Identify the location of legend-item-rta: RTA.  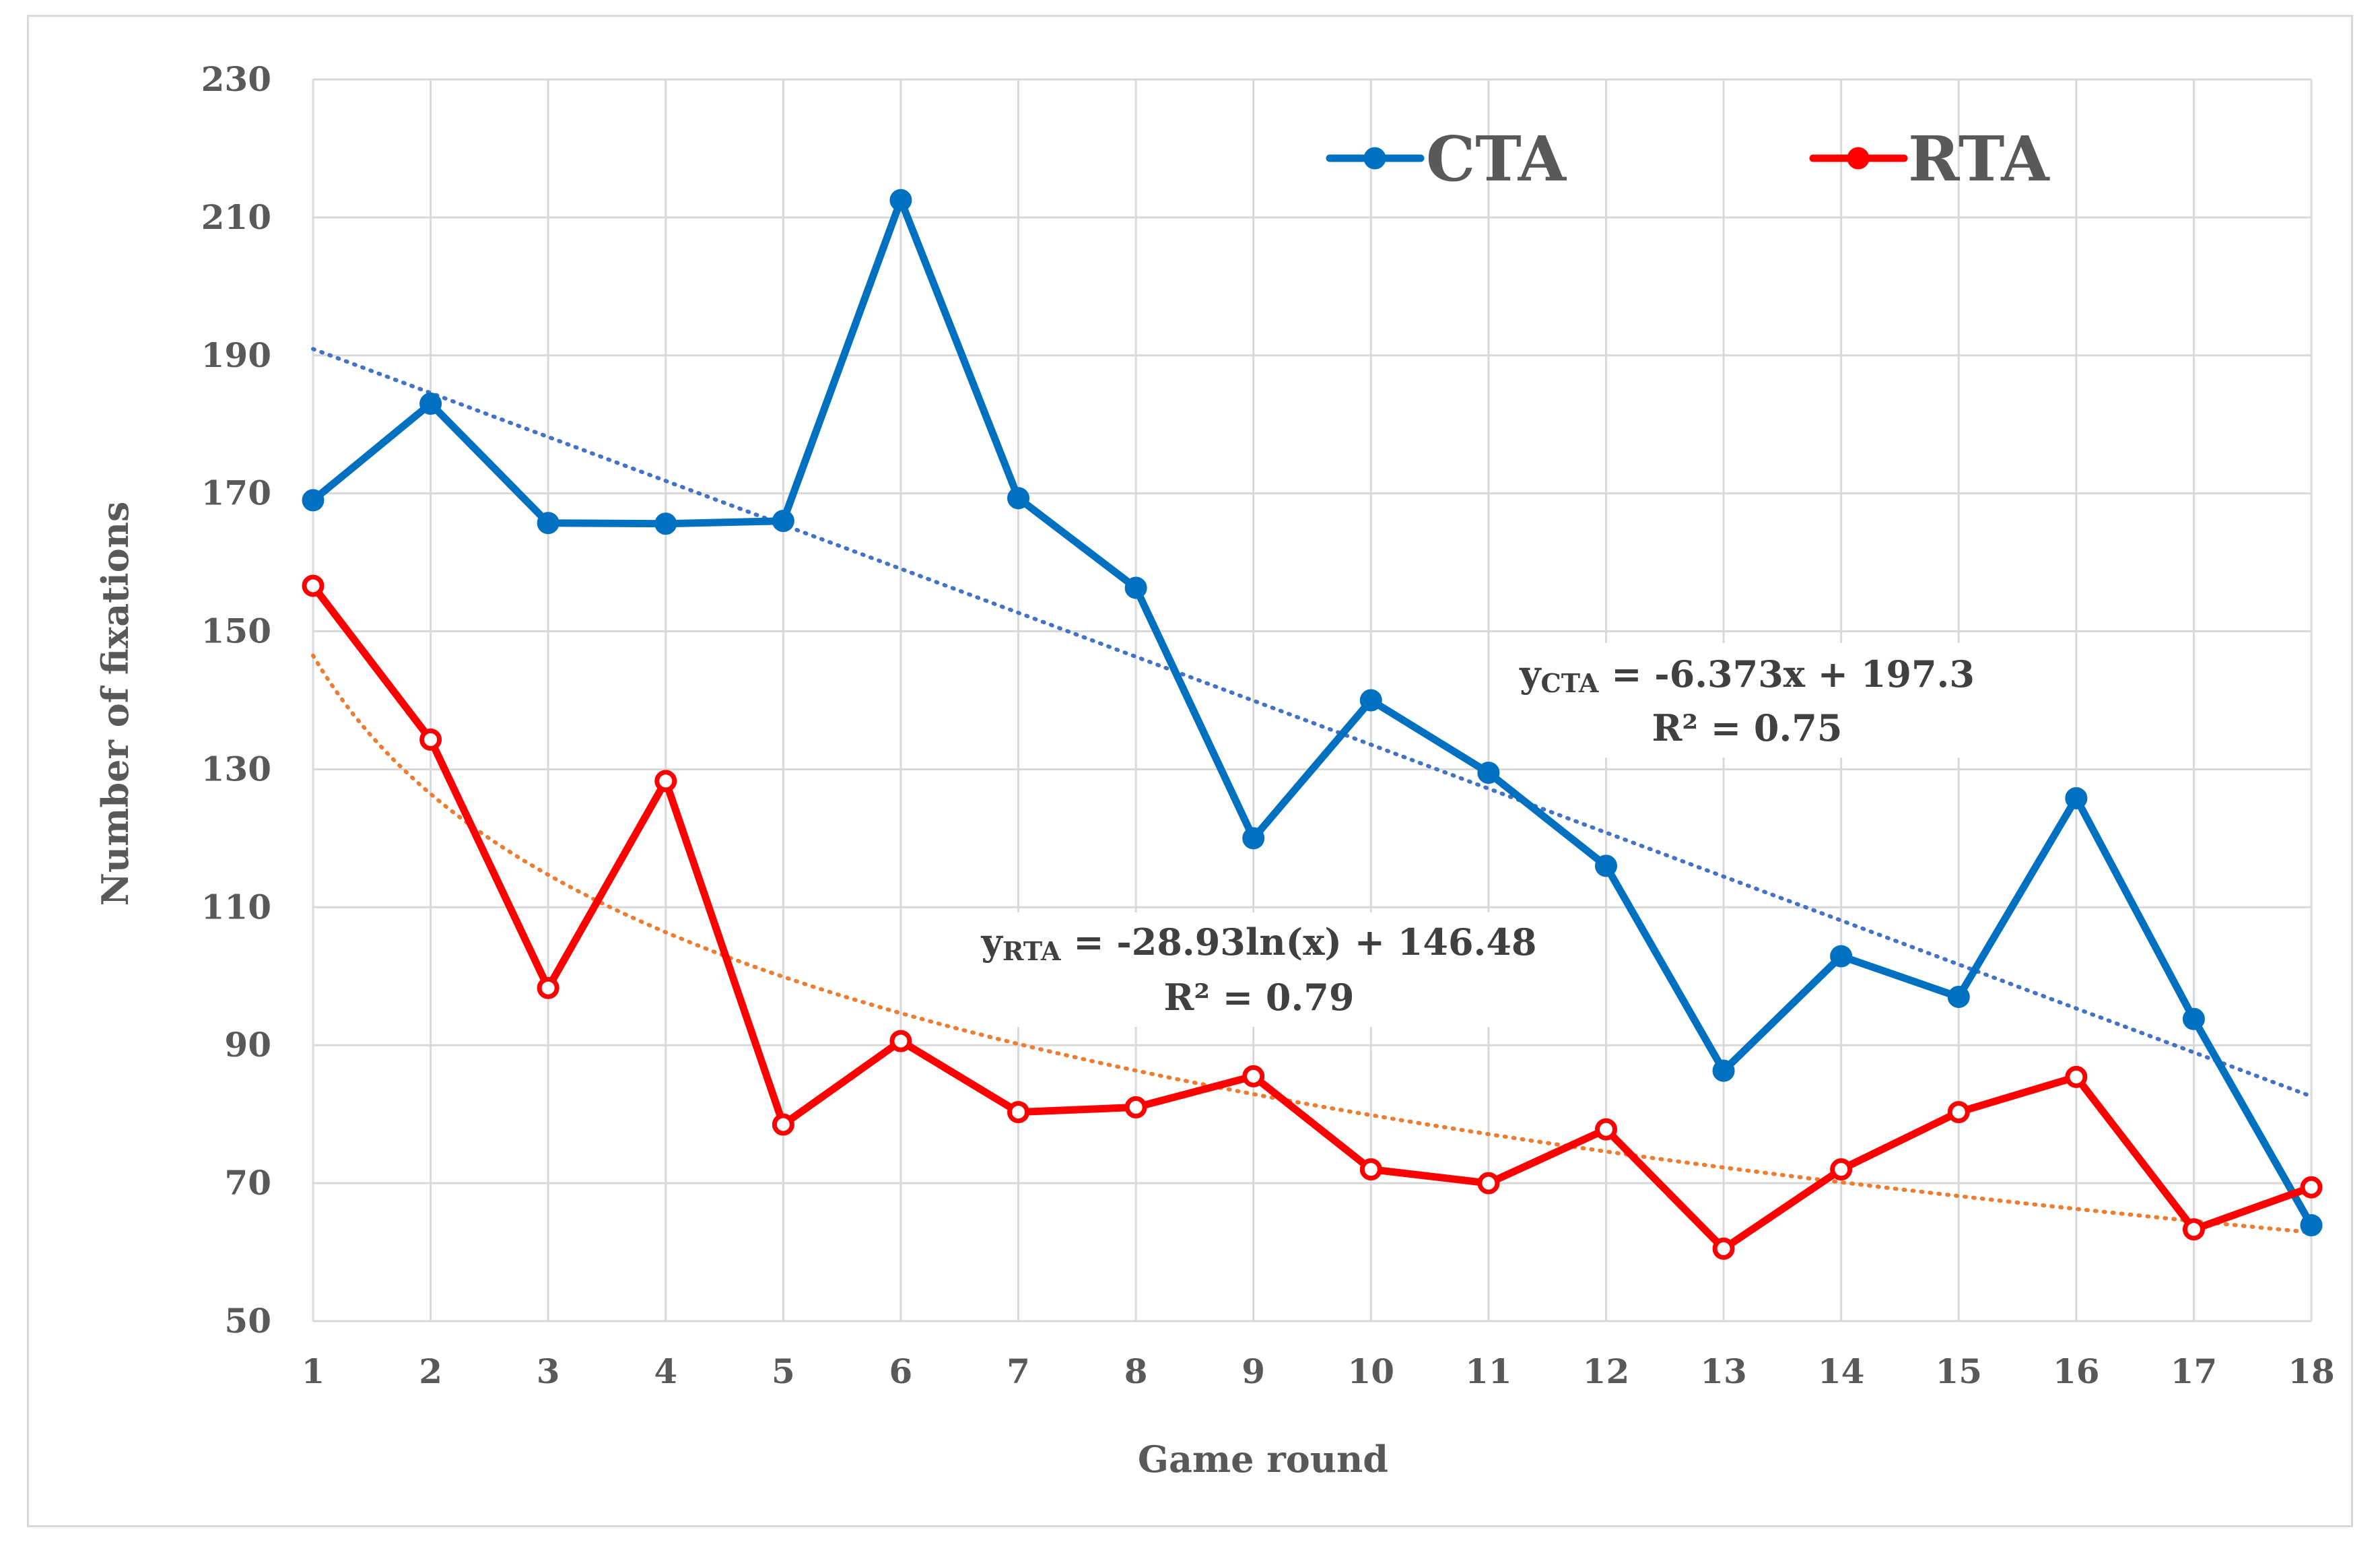
(1930, 159).